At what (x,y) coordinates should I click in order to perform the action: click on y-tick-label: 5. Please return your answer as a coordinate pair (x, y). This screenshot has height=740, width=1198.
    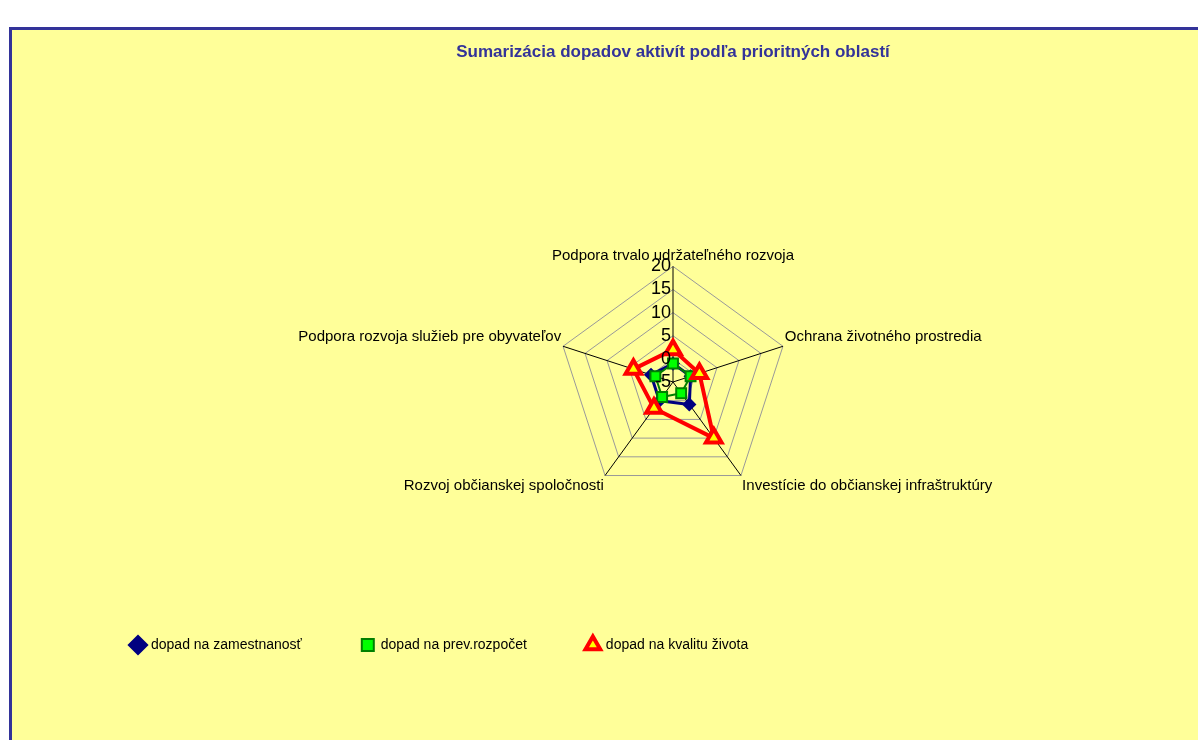
    Looking at the image, I should click on (665, 334).